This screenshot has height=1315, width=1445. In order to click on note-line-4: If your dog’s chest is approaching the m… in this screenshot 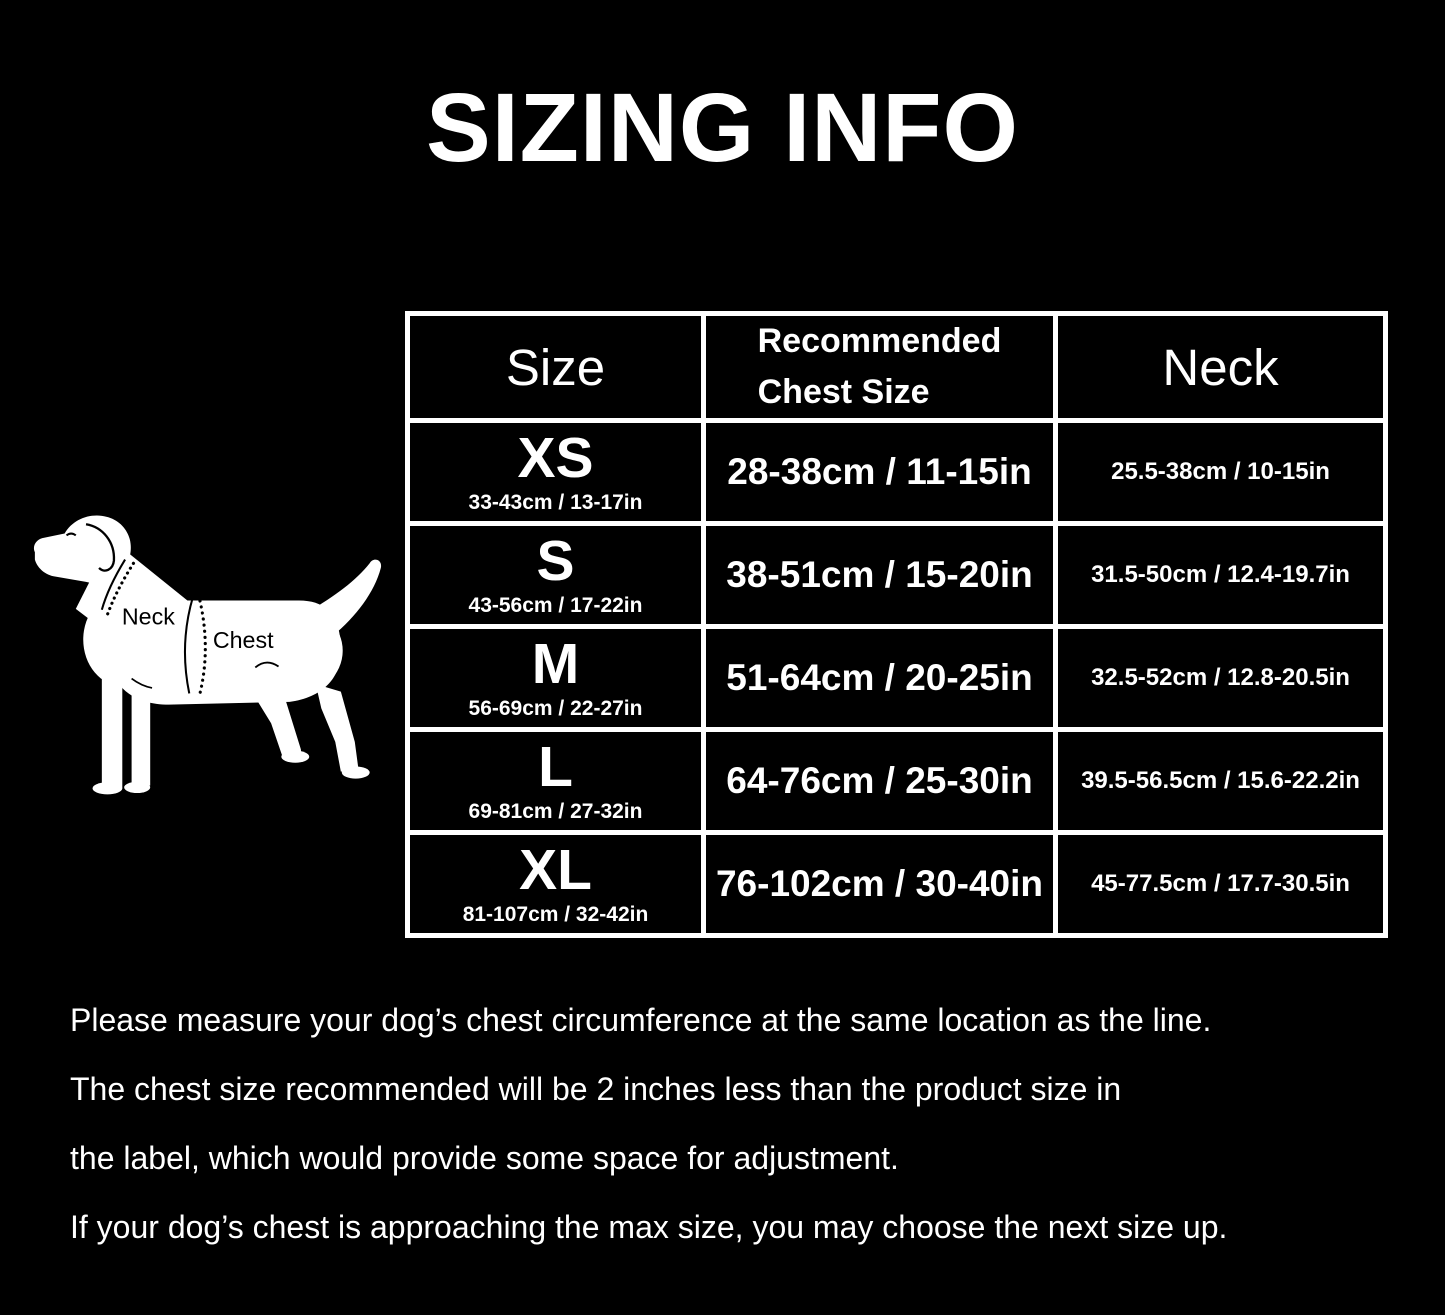, I will do `click(649, 1227)`.